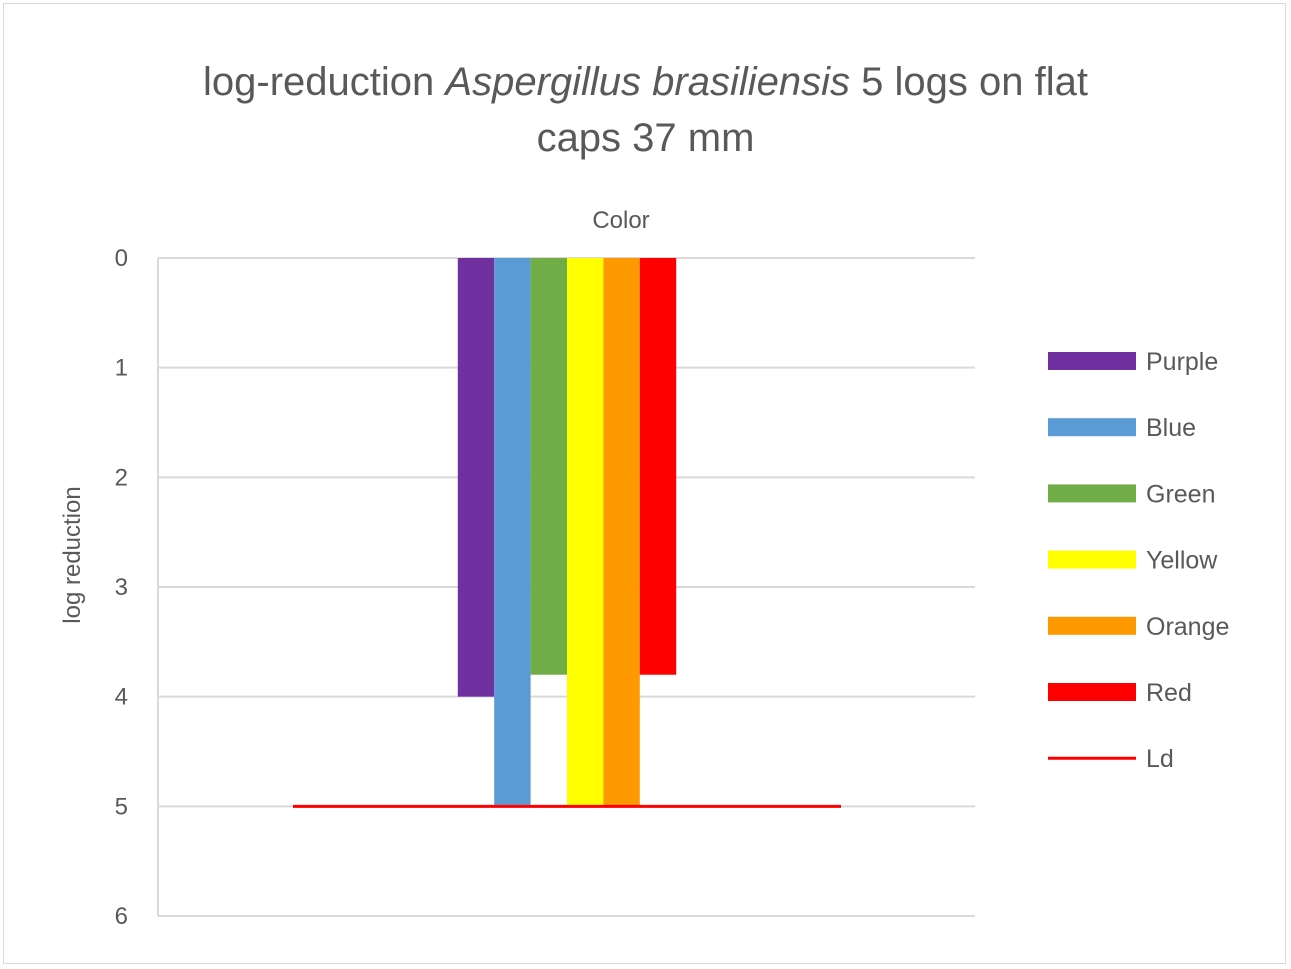 Image resolution: width=1291 pixels, height=969 pixels. Describe the element at coordinates (1160, 759) in the screenshot. I see `legend-label-ld: Ld` at that location.